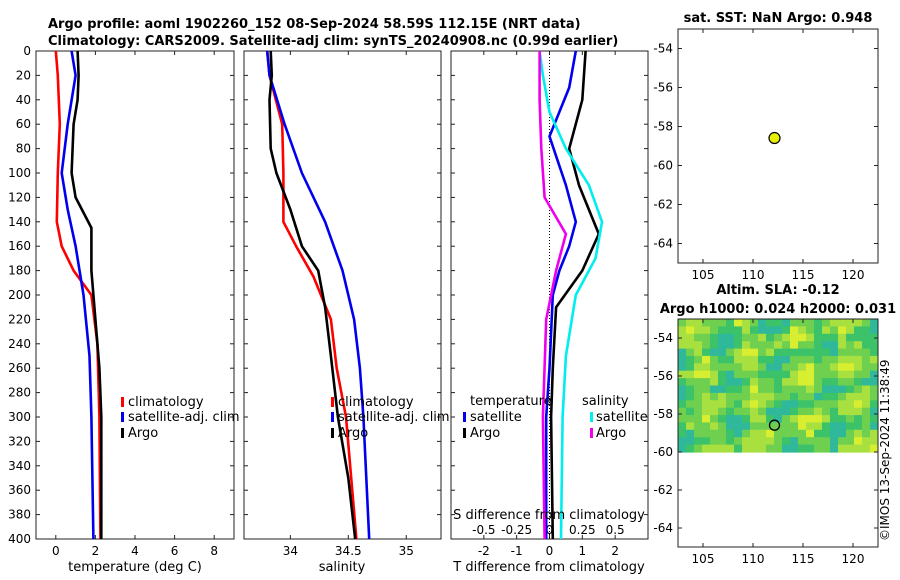 The height and width of the screenshot is (580, 900). What do you see at coordinates (166, 402) in the screenshot?
I see `legend-label-climatology: climatology` at bounding box center [166, 402].